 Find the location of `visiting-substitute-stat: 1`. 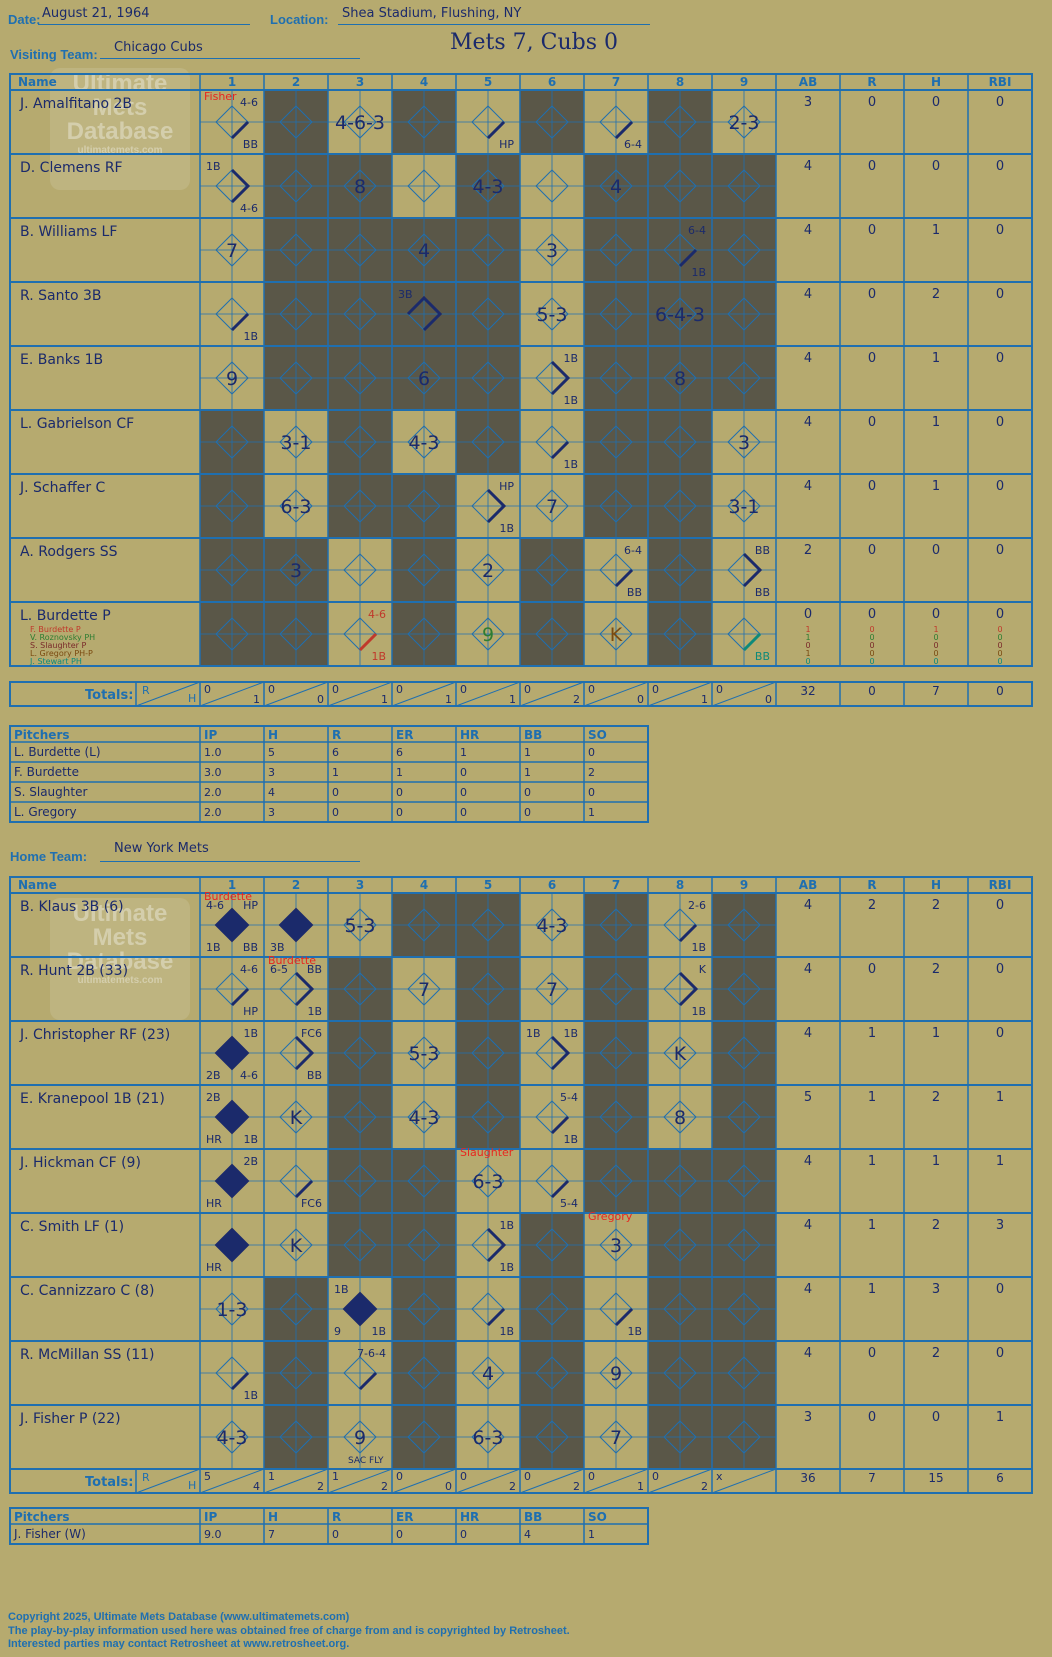

visiting-substitute-stat: 1 is located at coordinates (807, 653).